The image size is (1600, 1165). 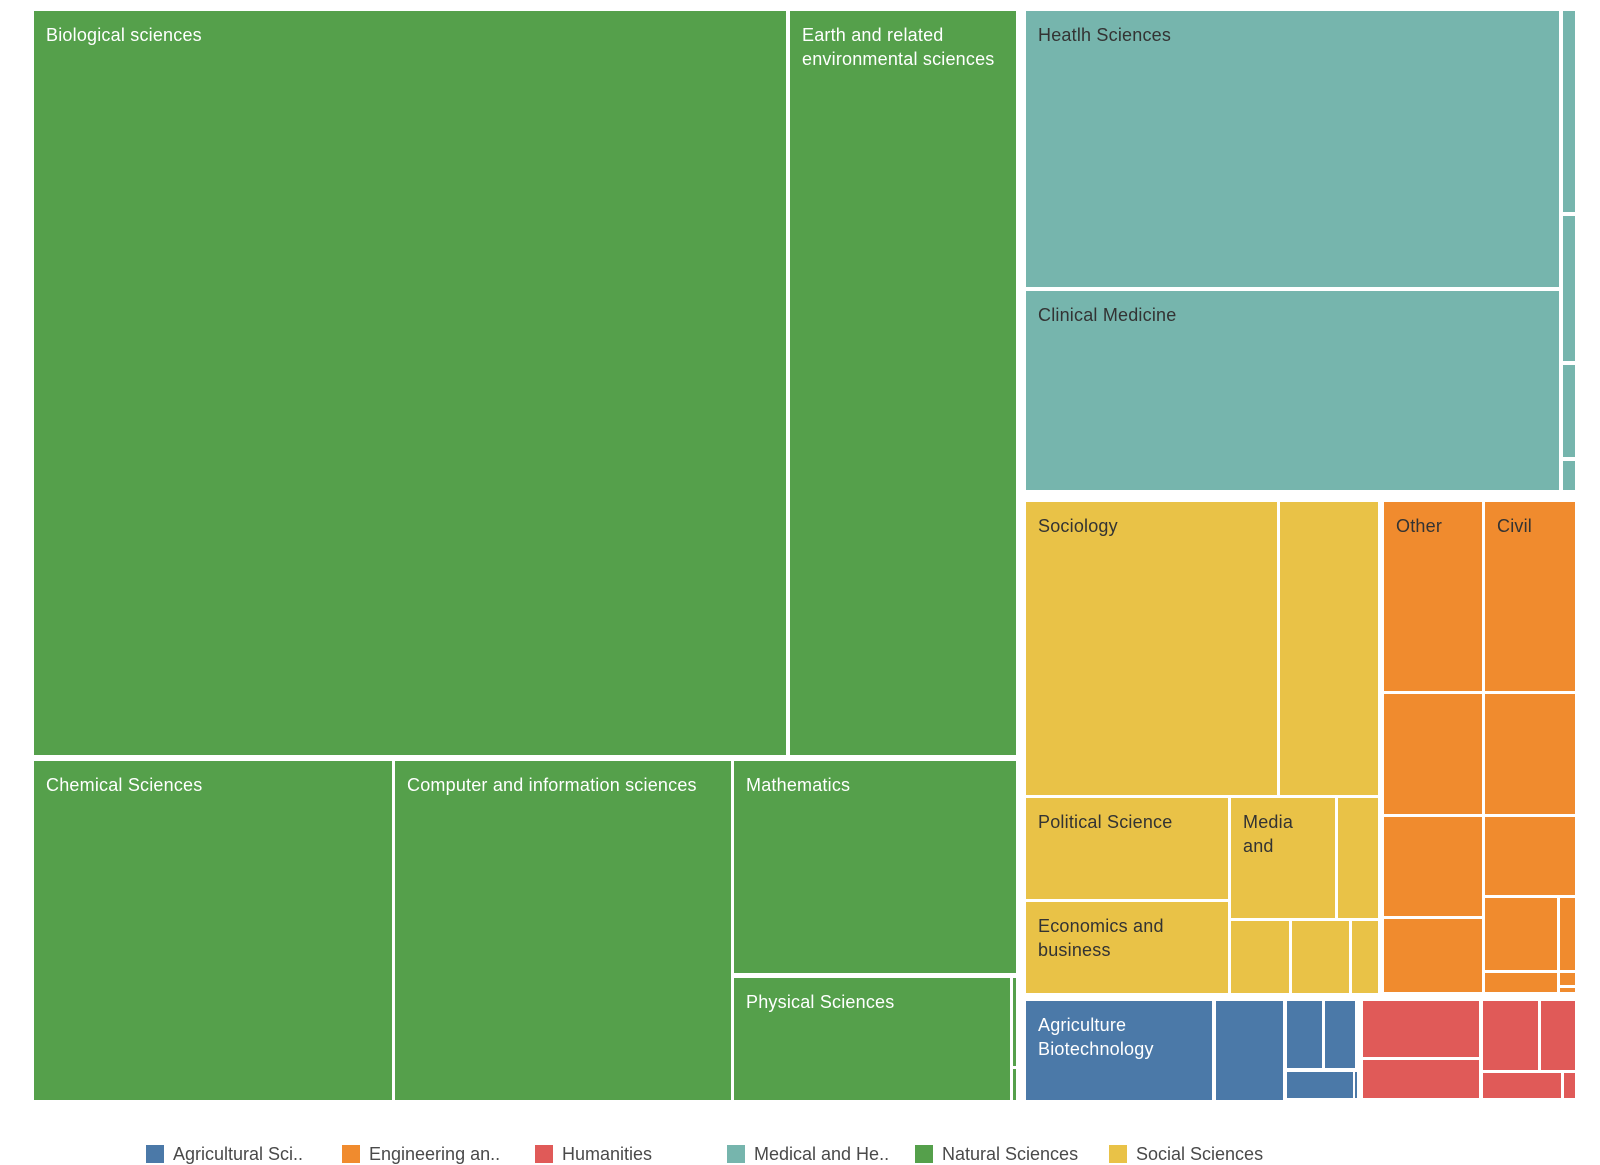 What do you see at coordinates (155, 1154) in the screenshot?
I see `legend-swatch-agricultural` at bounding box center [155, 1154].